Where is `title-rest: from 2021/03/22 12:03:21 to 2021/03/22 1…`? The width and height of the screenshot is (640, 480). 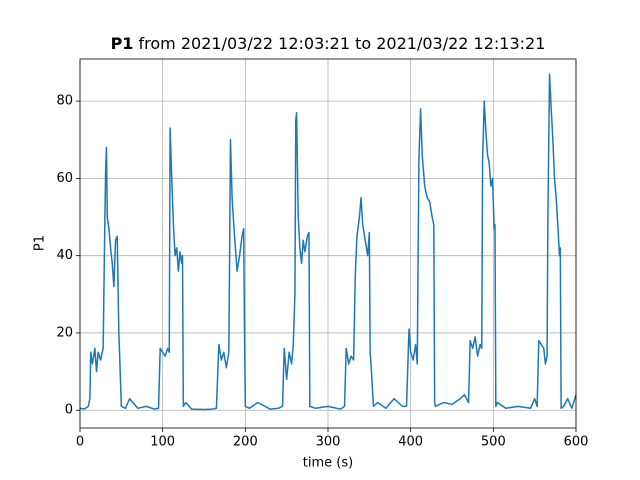
title-rest: from 2021/03/22 12:03:21 to 2021/03/22 1… is located at coordinates (342, 43).